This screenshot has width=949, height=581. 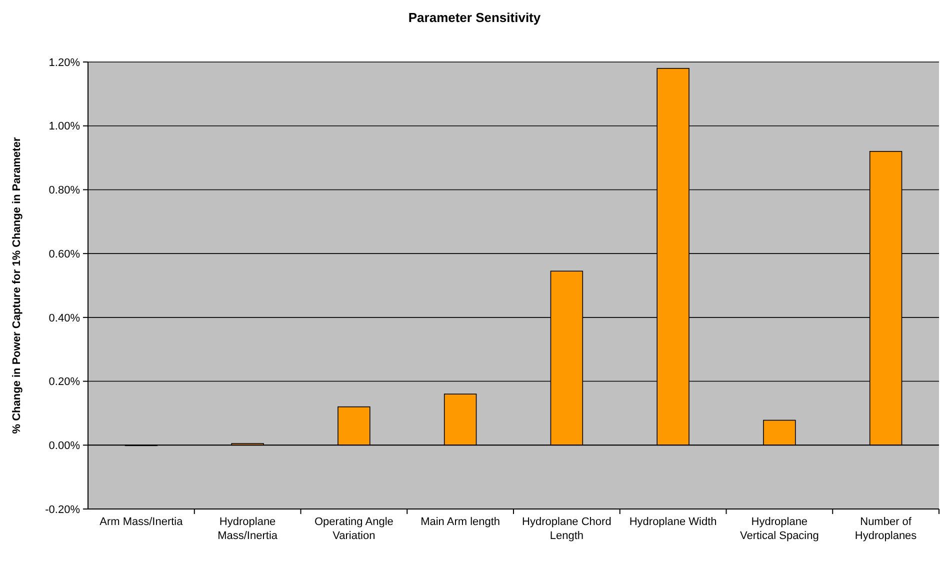 What do you see at coordinates (64, 318) in the screenshot?
I see `y-tick-label: 0.40%` at bounding box center [64, 318].